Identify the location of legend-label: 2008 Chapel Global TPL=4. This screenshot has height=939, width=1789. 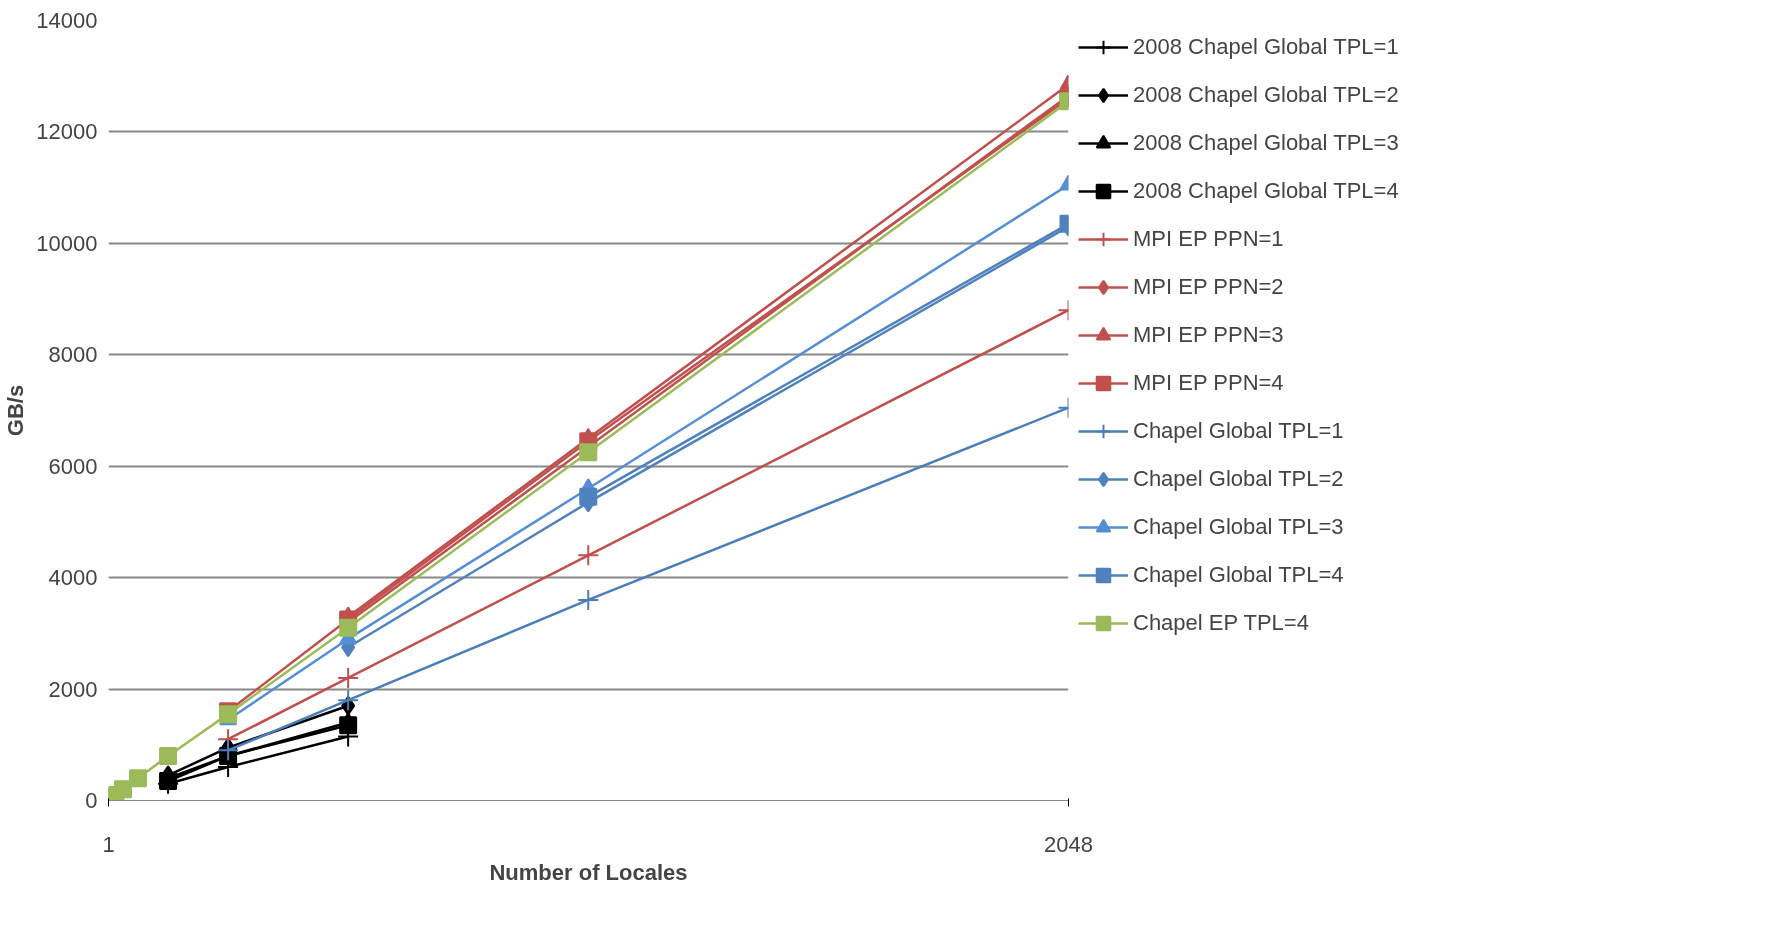
(1266, 191).